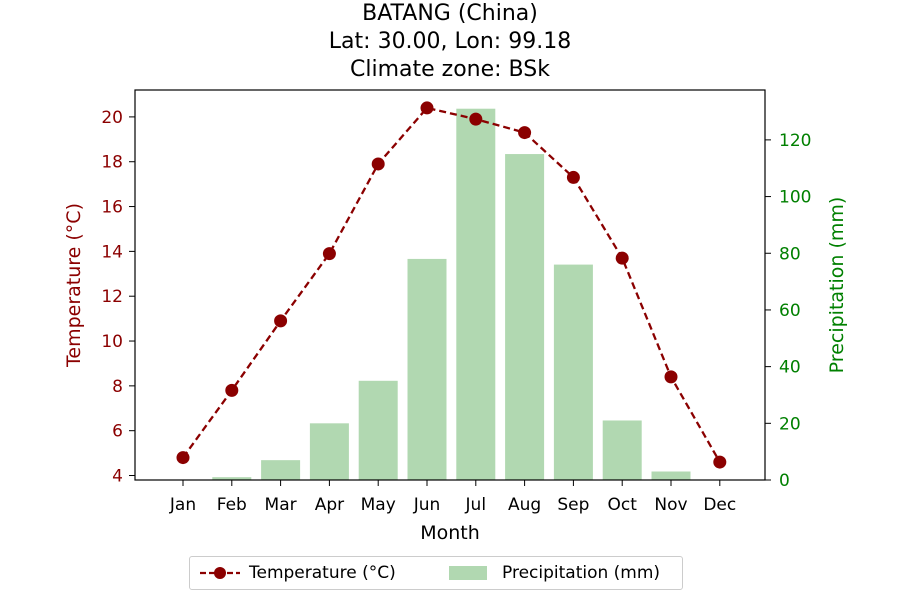 This screenshot has width=900, height=600. Describe the element at coordinates (795, 141) in the screenshot. I see `y-right-tick-label: 120` at that location.